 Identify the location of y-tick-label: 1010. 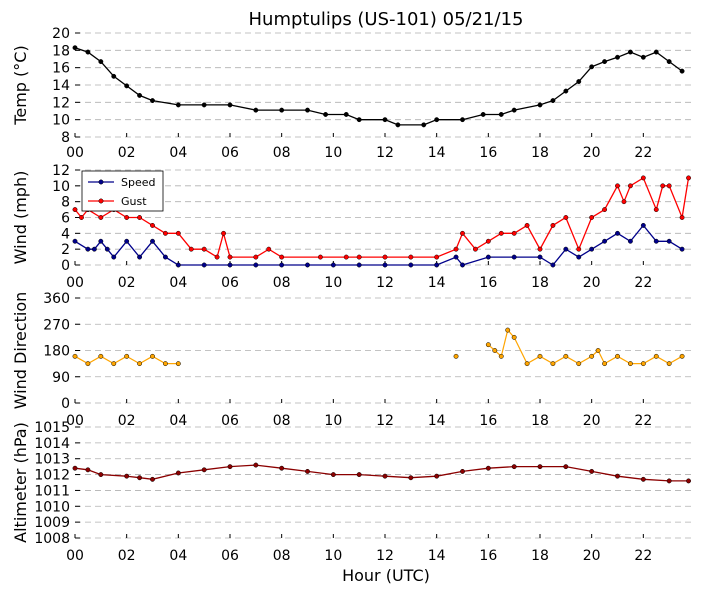
(52, 507).